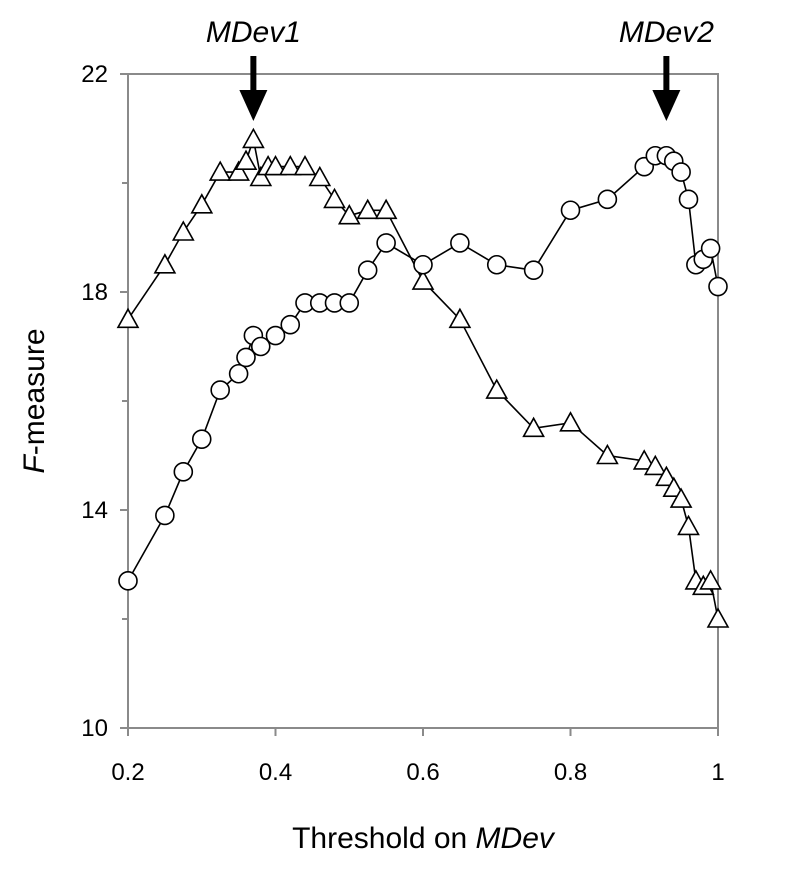  I want to click on y-axis: 10 14 18 22, so click(104, 401).